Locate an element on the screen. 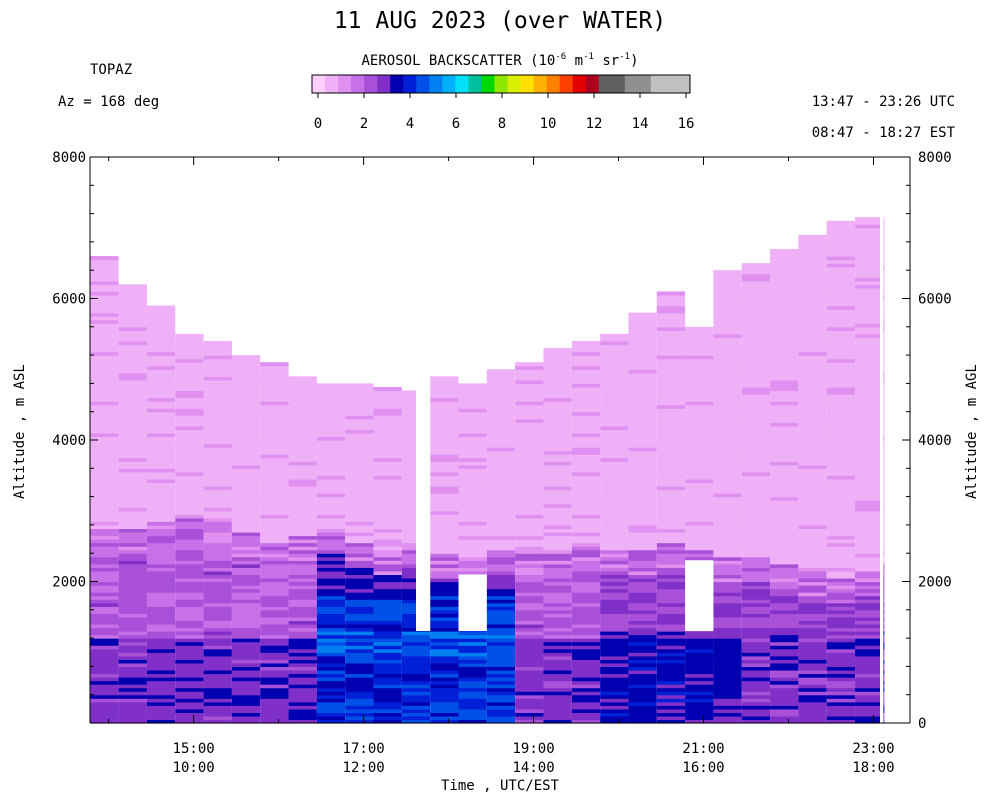  colorbar-swatch is located at coordinates (605, 84).